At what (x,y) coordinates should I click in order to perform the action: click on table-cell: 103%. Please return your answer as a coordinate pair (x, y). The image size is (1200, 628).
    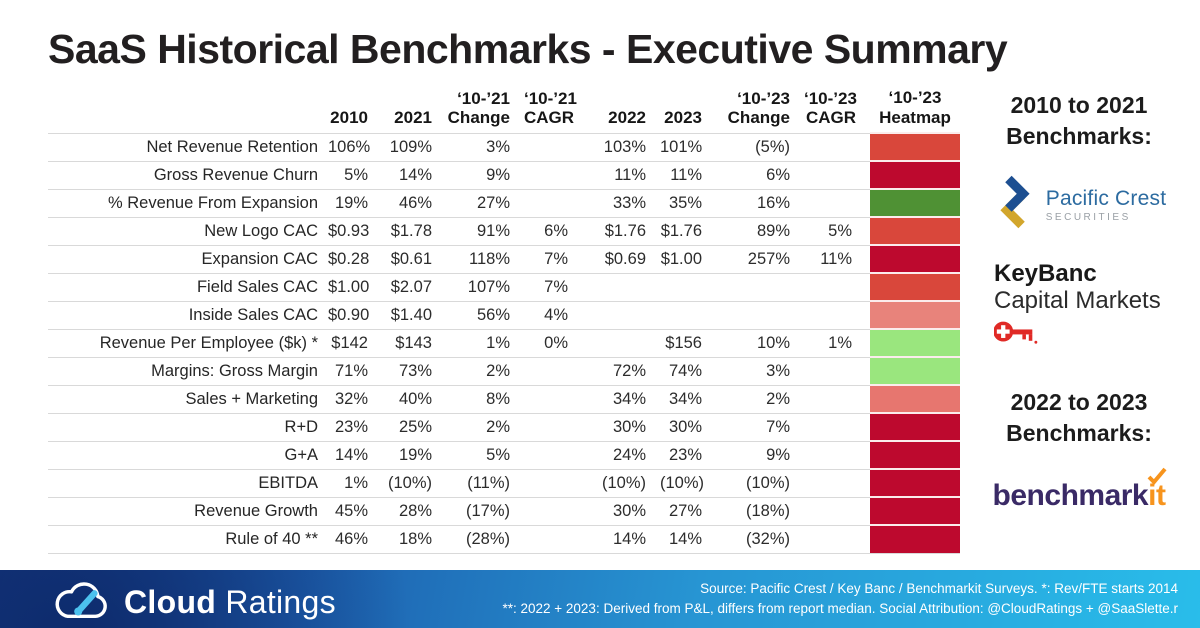
    Looking at the image, I should click on (623, 147).